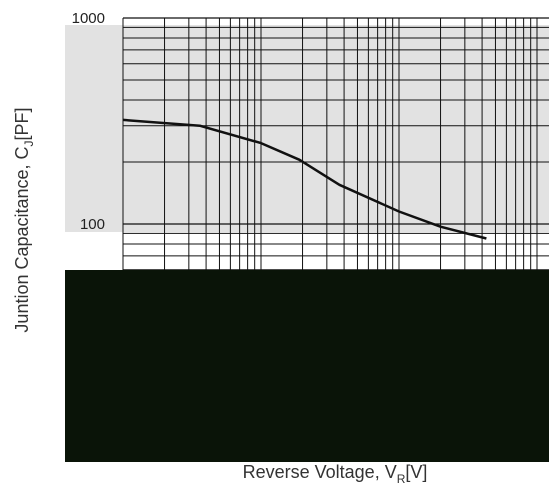 The width and height of the screenshot is (549, 491). Describe the element at coordinates (320, 472) in the screenshot. I see `x-title-text: Reverse Voltage, V` at that location.